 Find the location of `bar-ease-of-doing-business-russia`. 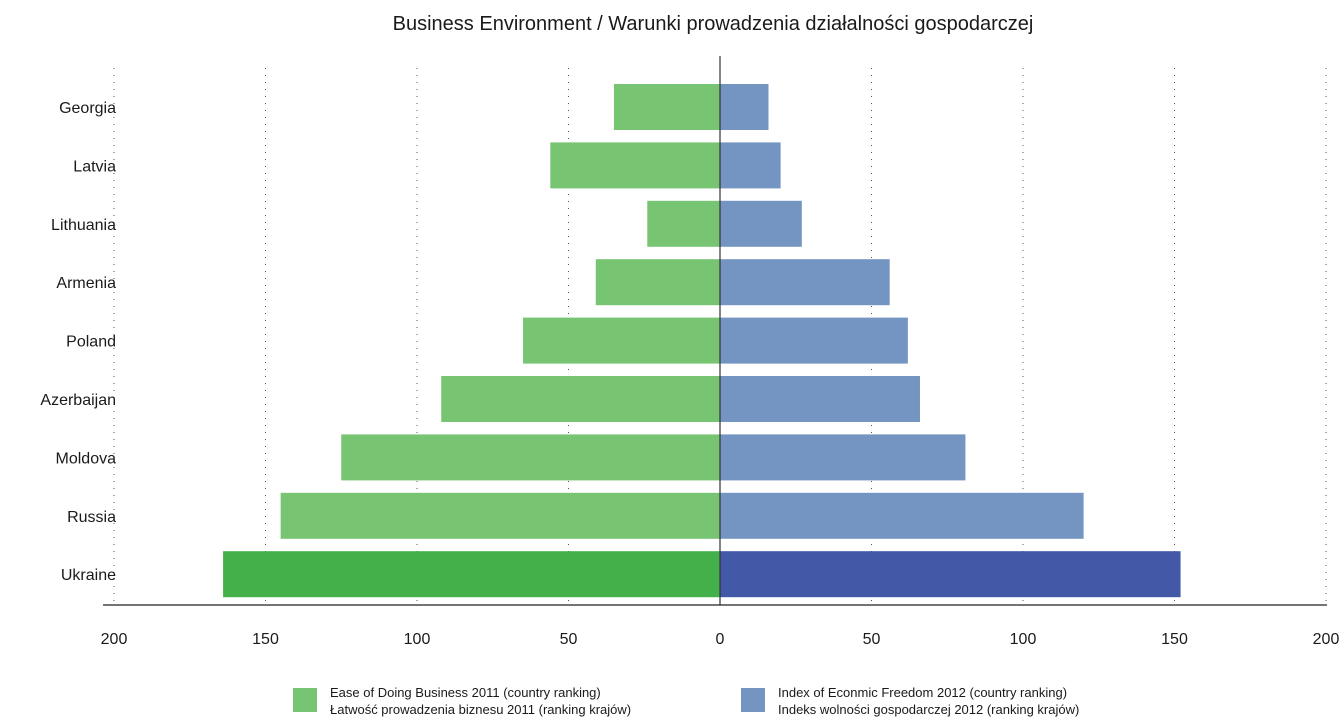

bar-ease-of-doing-business-russia is located at coordinates (500, 516).